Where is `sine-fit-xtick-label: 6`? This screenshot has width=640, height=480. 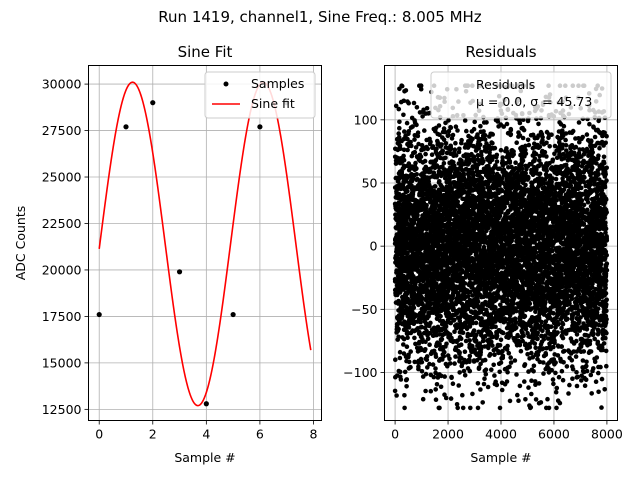
sine-fit-xtick-label: 6 is located at coordinates (260, 434).